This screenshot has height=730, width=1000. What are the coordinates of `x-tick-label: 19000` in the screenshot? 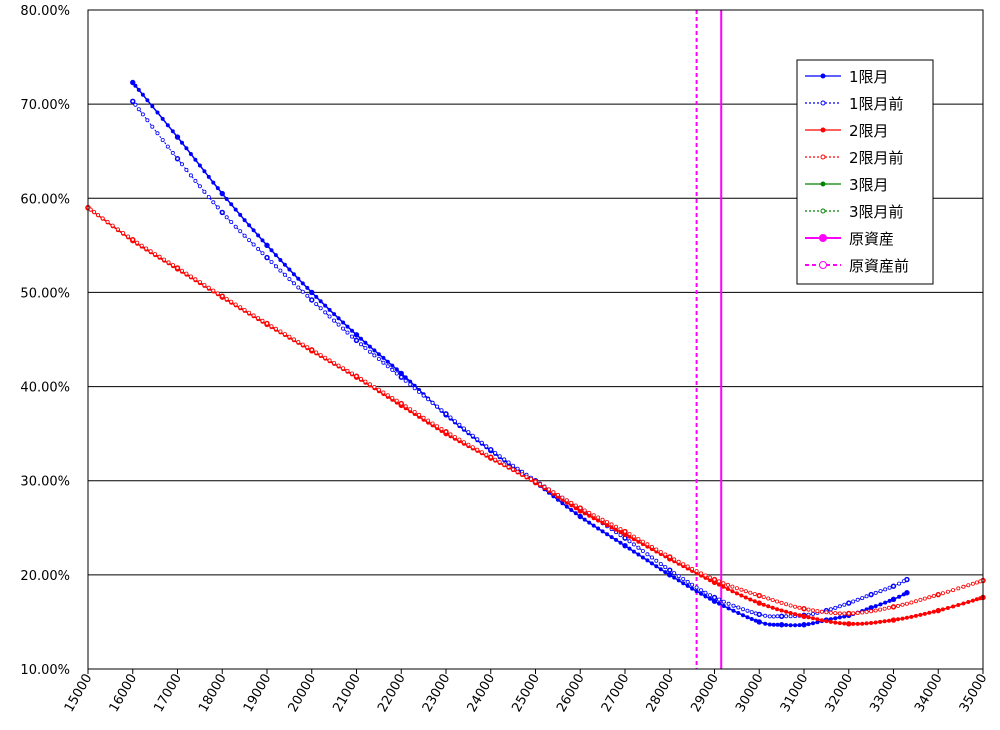 It's located at (258, 693).